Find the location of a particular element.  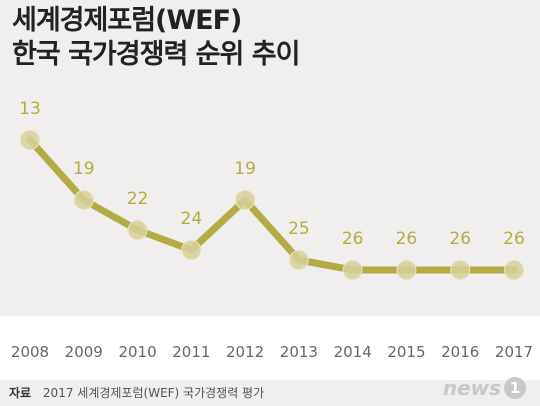

data-point-2014 is located at coordinates (352, 270).